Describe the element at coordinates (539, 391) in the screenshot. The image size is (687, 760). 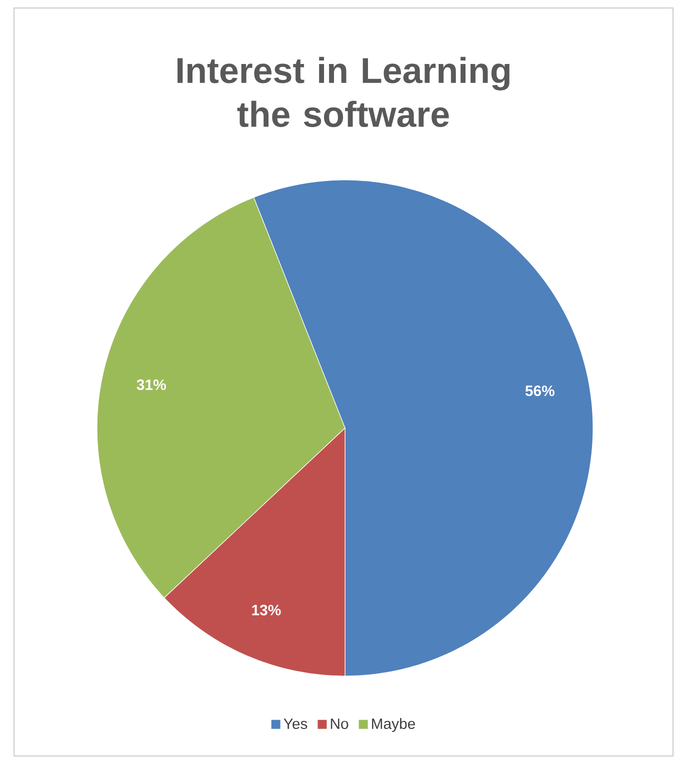
I see `data-label: 56%` at that location.